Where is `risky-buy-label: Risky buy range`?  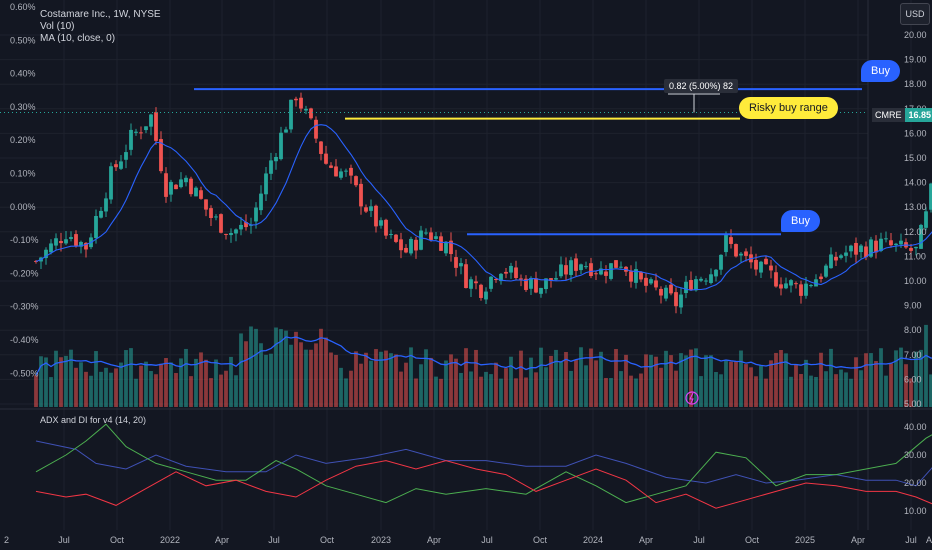 risky-buy-label: Risky buy range is located at coordinates (788, 108).